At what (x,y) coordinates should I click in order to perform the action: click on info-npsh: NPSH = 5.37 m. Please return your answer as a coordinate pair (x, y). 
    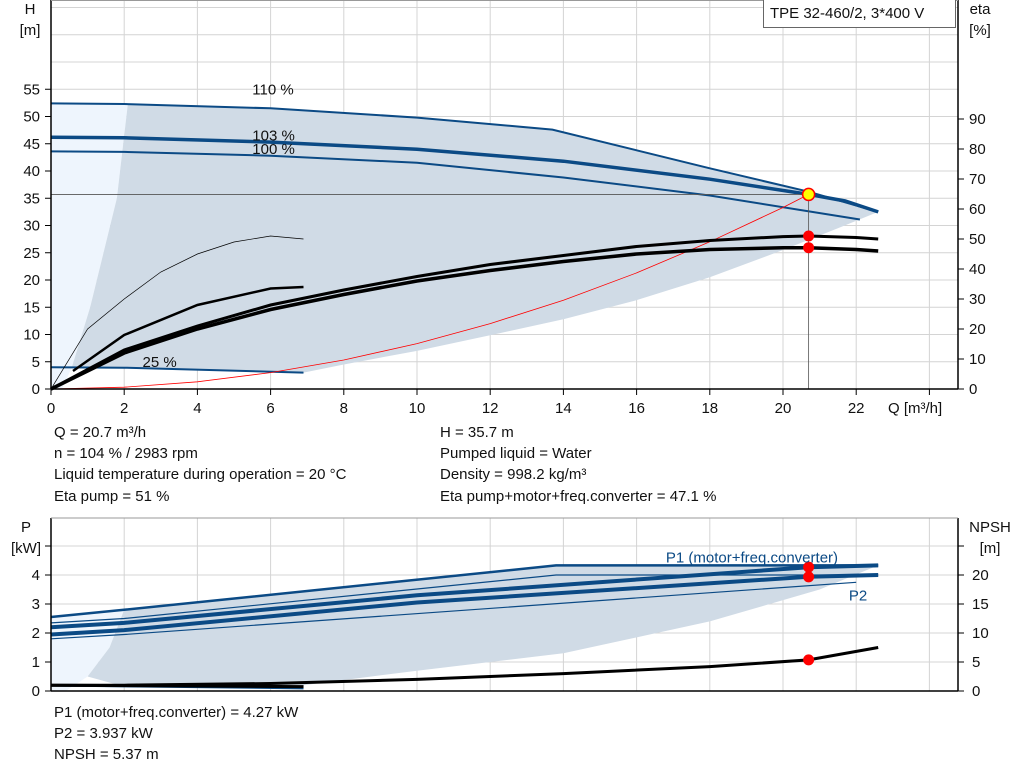
    Looking at the image, I should click on (106, 754).